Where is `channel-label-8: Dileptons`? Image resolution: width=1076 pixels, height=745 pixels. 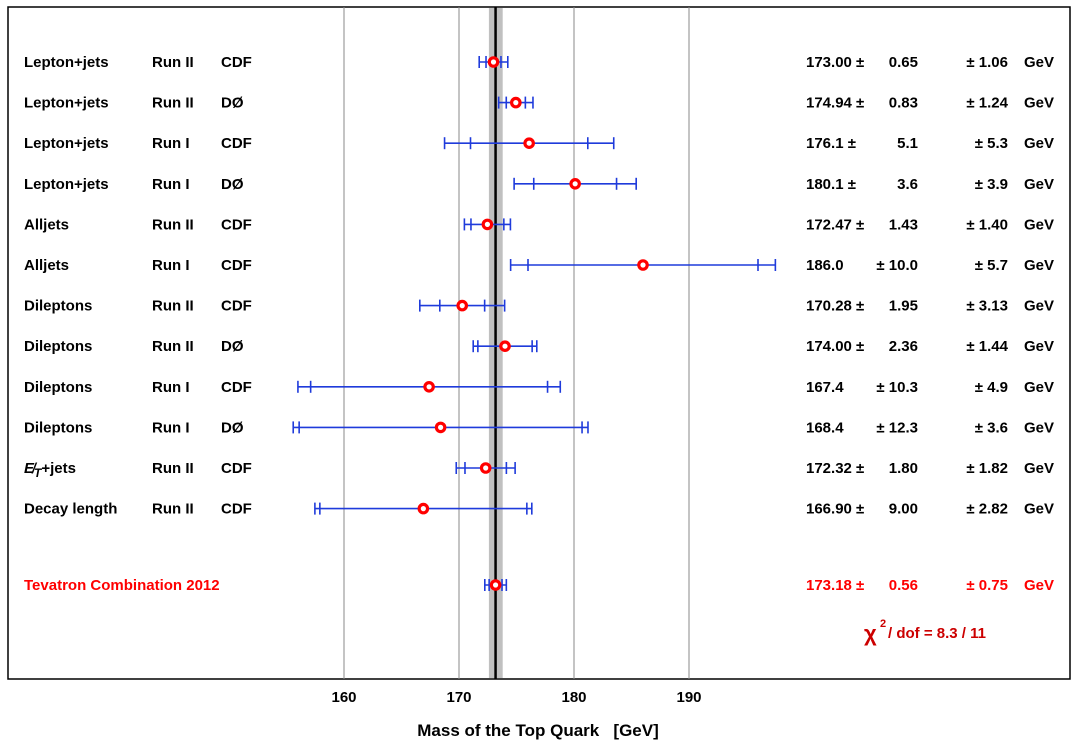 channel-label-8: Dileptons is located at coordinates (58, 387).